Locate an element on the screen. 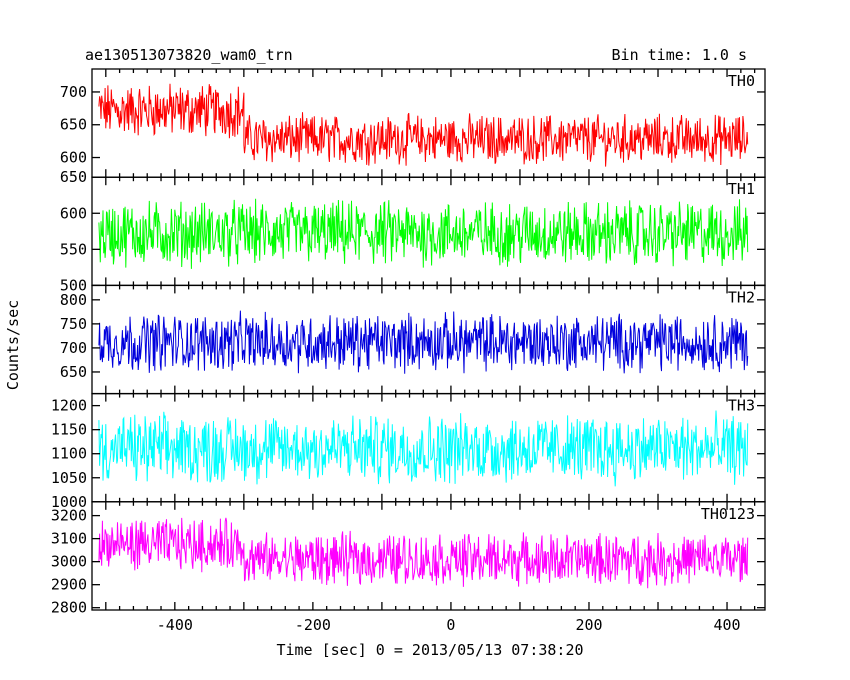 The height and width of the screenshot is (680, 850). x-axis-label: Time [sec] 0 = 2013/05/13 07:38:20 is located at coordinates (429, 650).